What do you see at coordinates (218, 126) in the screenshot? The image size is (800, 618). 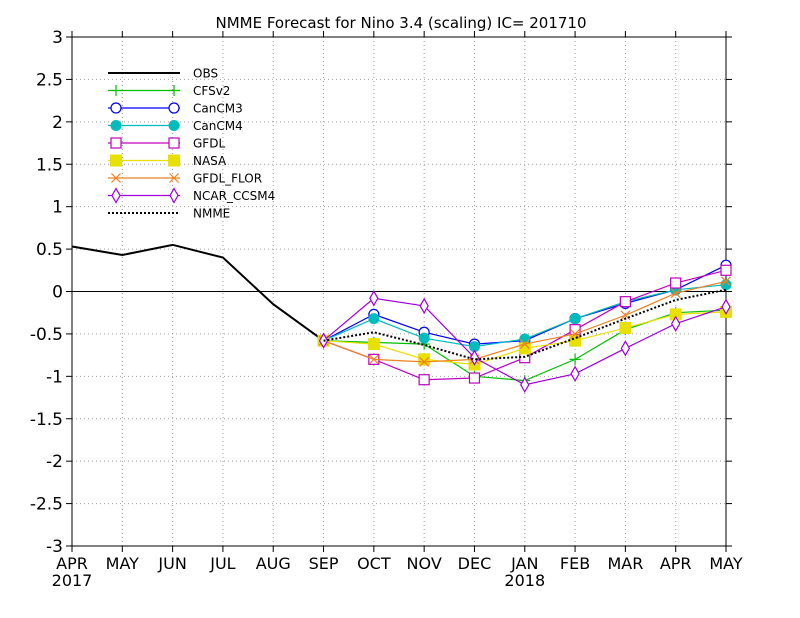 I see `legend-label: CanCM4` at bounding box center [218, 126].